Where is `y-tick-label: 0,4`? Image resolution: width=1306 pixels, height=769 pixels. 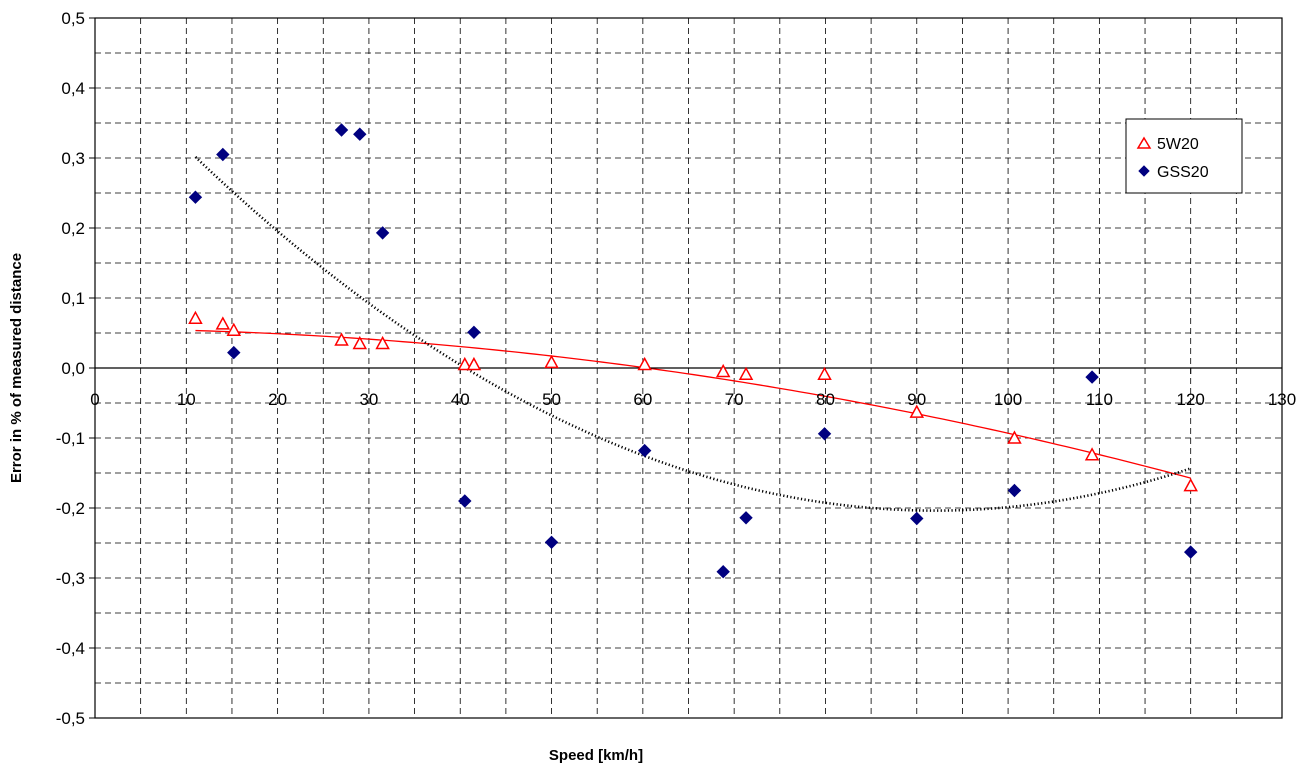 y-tick-label: 0,4 is located at coordinates (73, 88).